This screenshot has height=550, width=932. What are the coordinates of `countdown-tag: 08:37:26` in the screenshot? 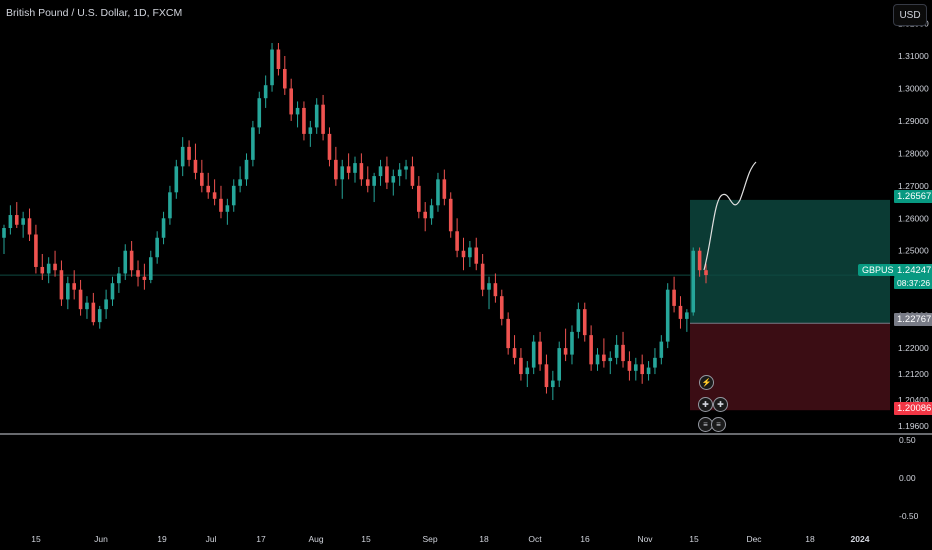 It's located at (913, 283).